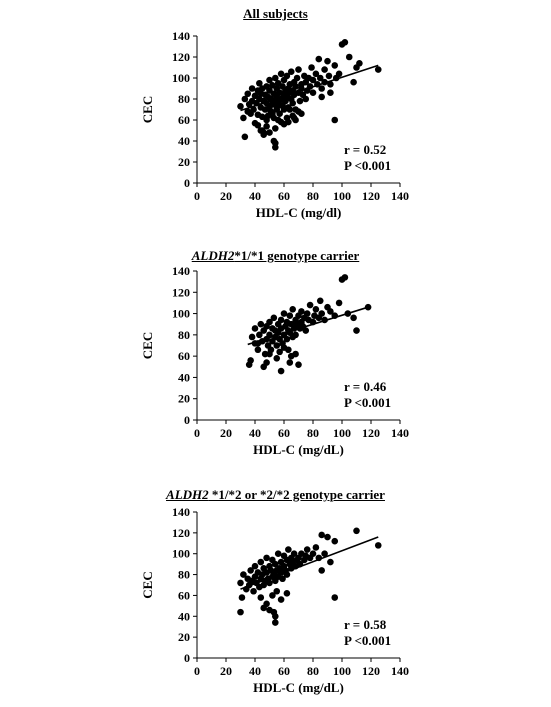 This screenshot has height=707, width=551. Describe the element at coordinates (299, 212) in the screenshot. I see `x-axis-label: HDL-C (mg/dl)` at that location.